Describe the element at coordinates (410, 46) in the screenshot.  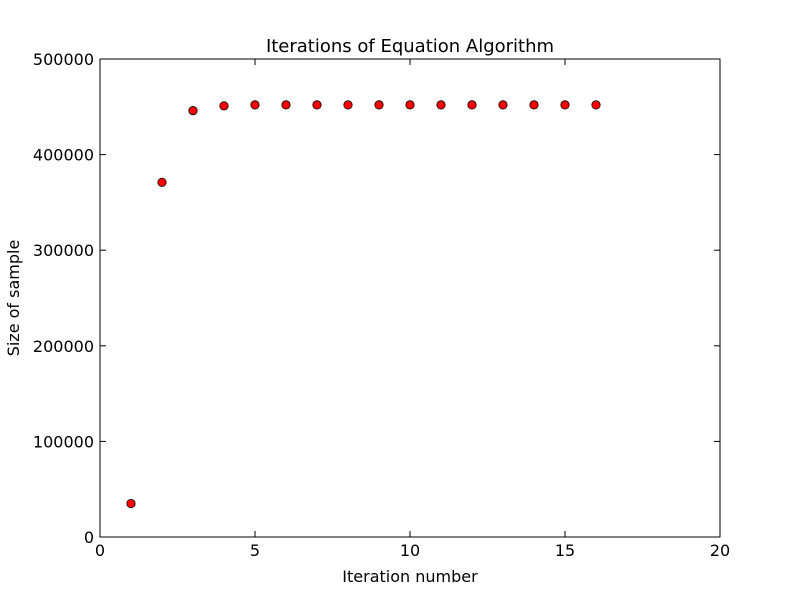
I see `chart-title: Iterations of Equation Algorithm` at that location.